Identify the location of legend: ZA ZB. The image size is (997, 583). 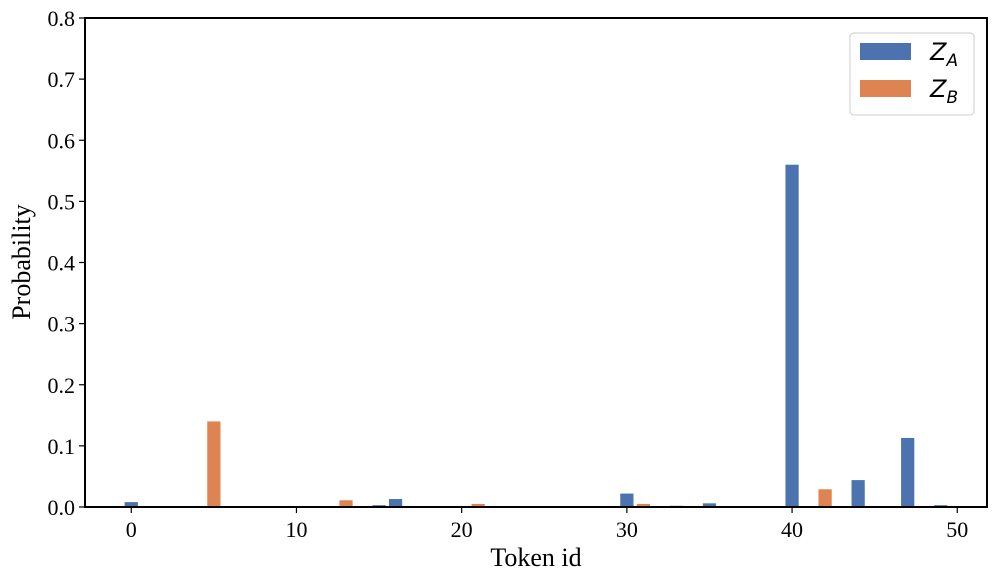
(912, 74).